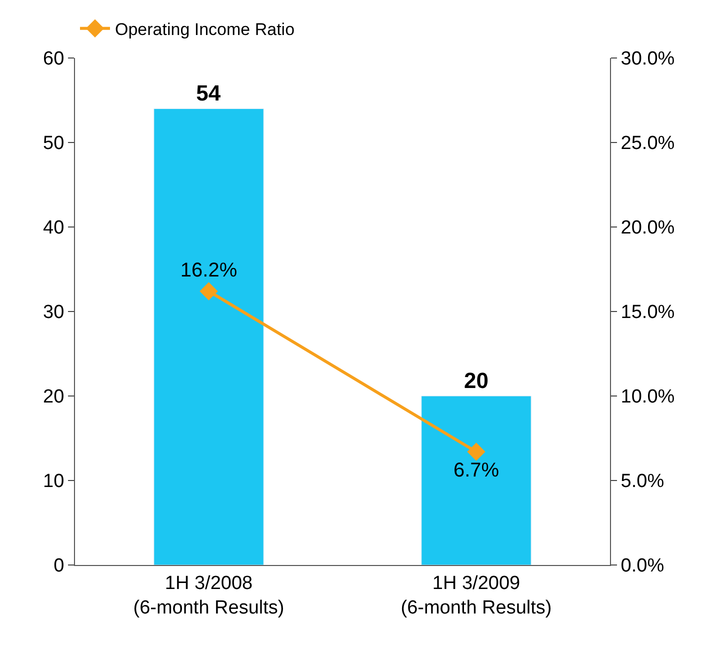 This screenshot has width=712, height=650. Describe the element at coordinates (209, 270) in the screenshot. I see `data-label: 16.2%` at that location.